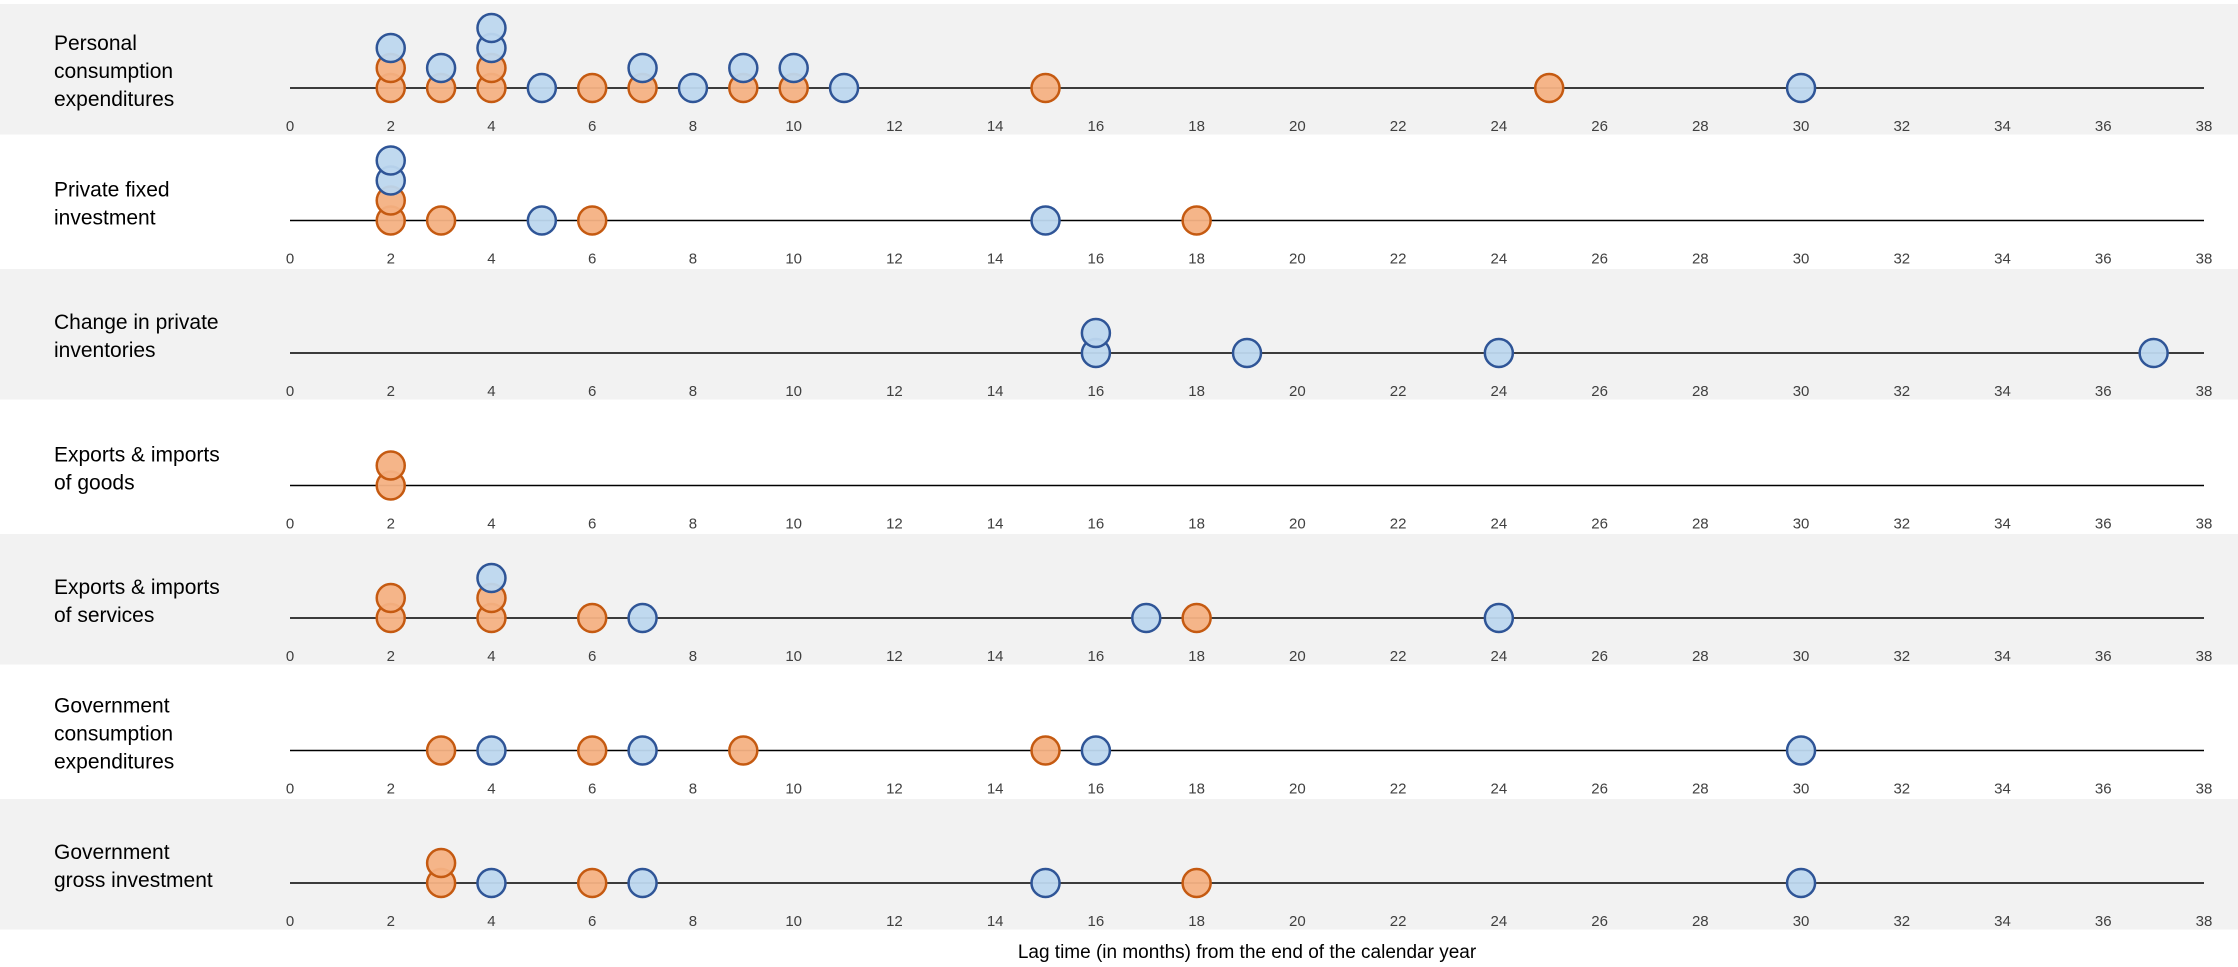 The width and height of the screenshot is (2238, 967). Describe the element at coordinates (136, 336) in the screenshot. I see `row-label: Change in private inventories` at that location.